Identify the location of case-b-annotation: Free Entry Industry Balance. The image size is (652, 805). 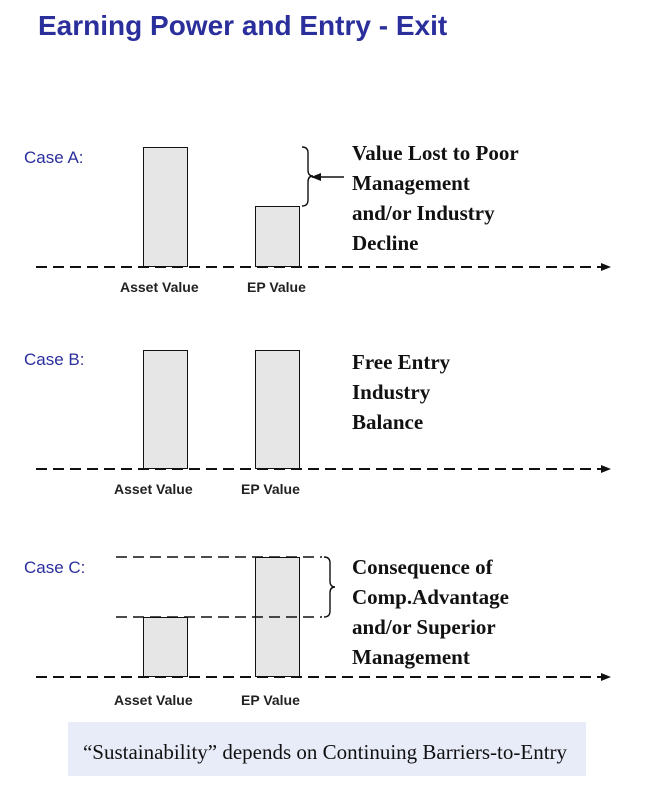
(401, 392).